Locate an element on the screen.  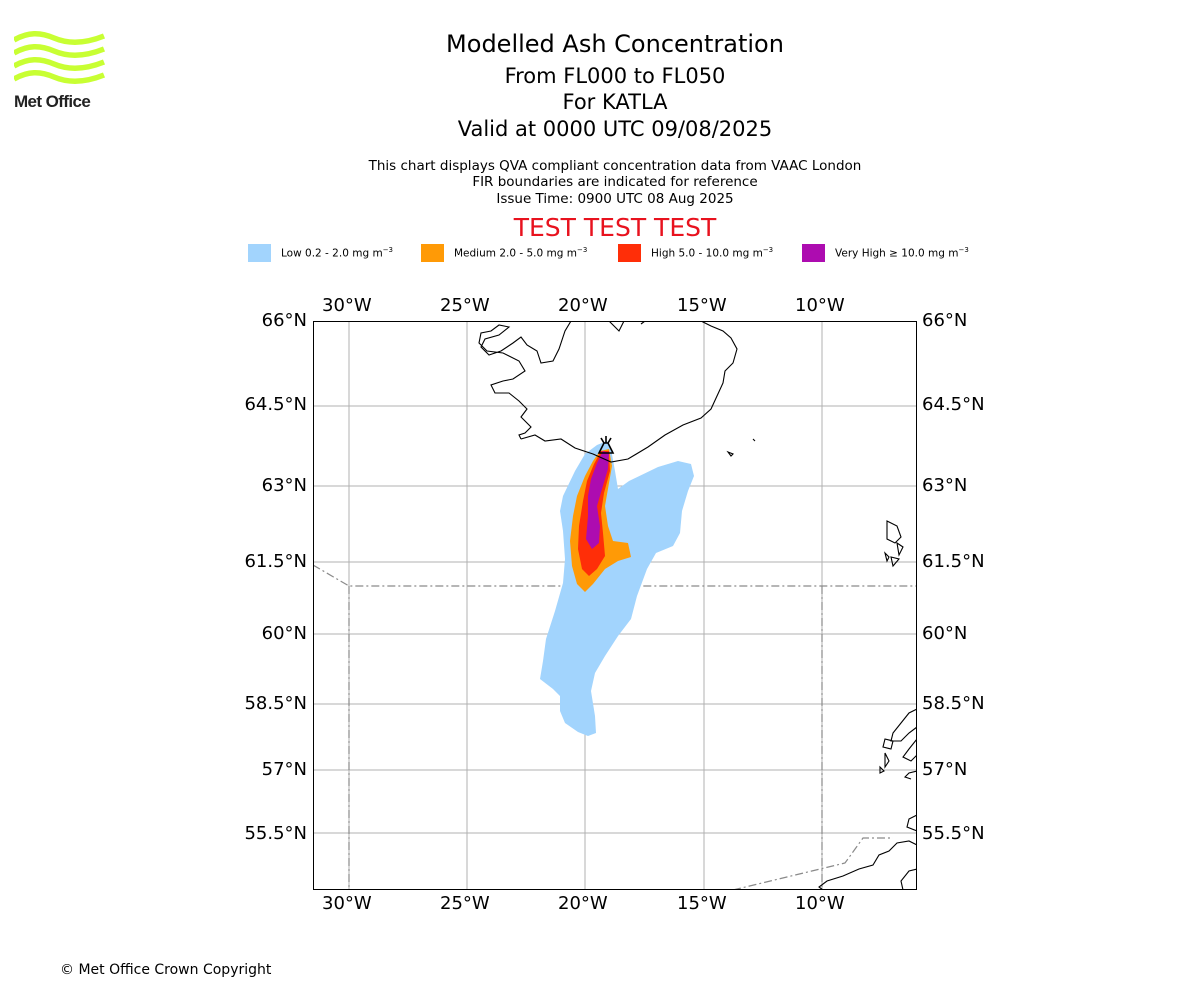
legend-label: Very High ≥ 10.0 mg m−3 is located at coordinates (902, 253).